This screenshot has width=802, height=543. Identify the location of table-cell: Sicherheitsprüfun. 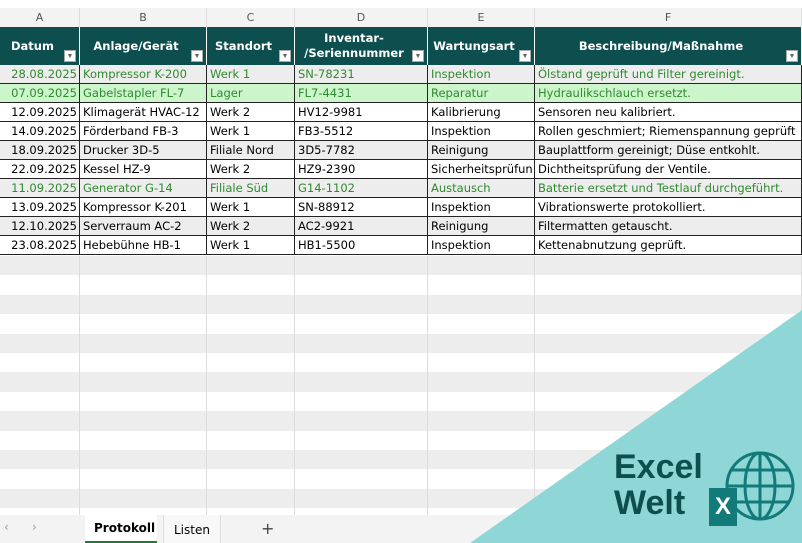
(481, 169).